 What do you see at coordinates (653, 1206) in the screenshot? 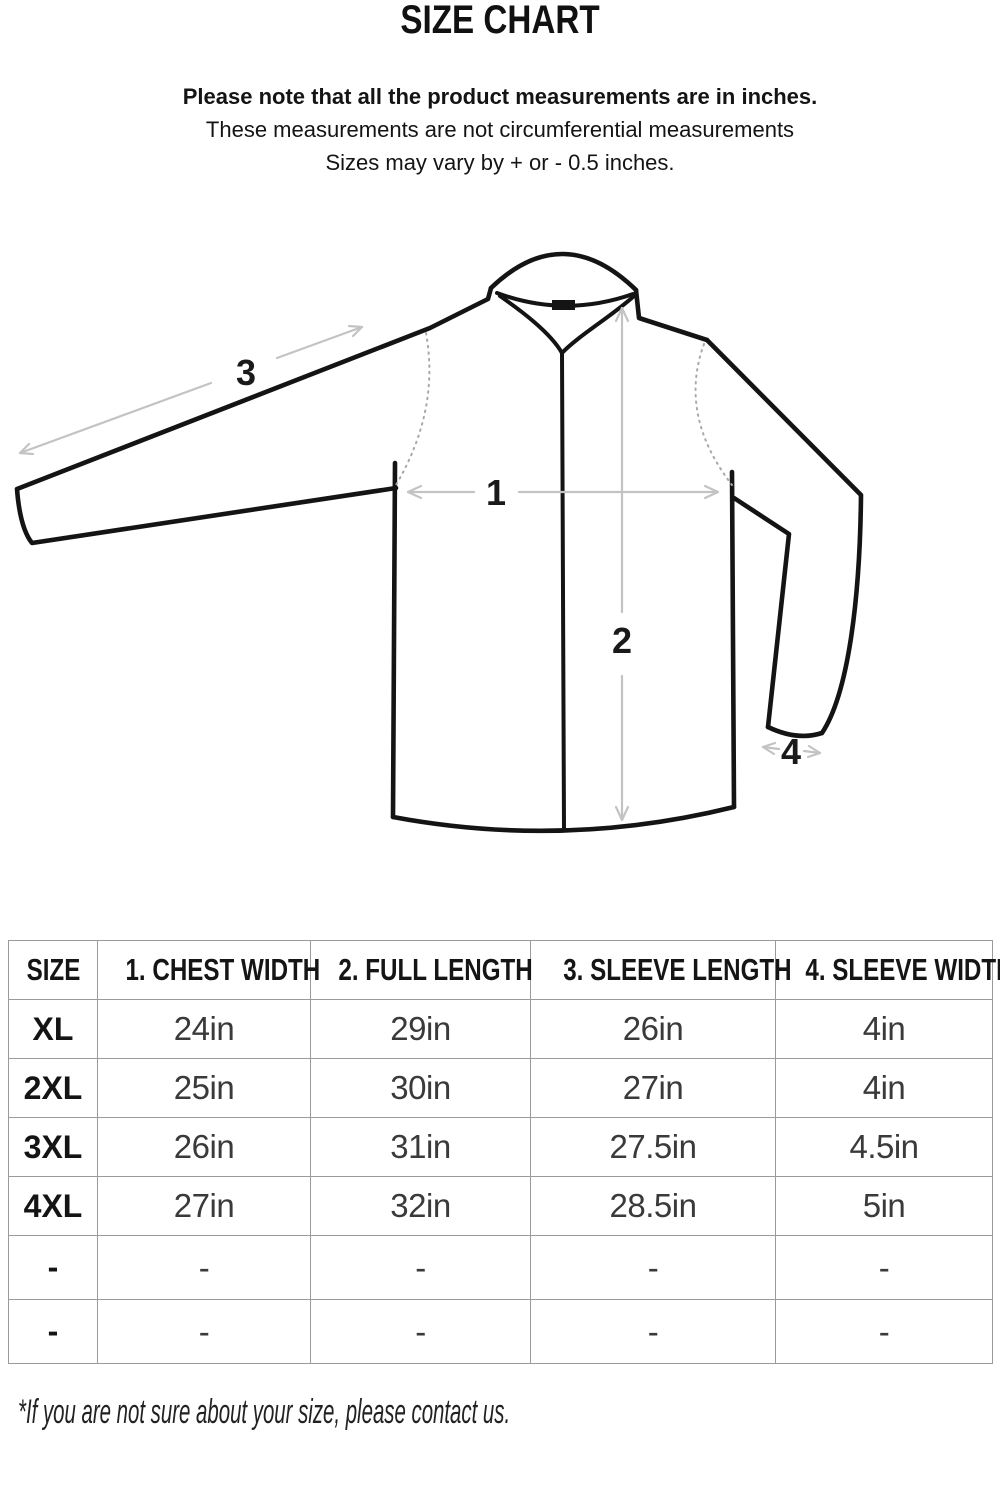
I see `sleeve-length-value: 28.5in` at bounding box center [653, 1206].